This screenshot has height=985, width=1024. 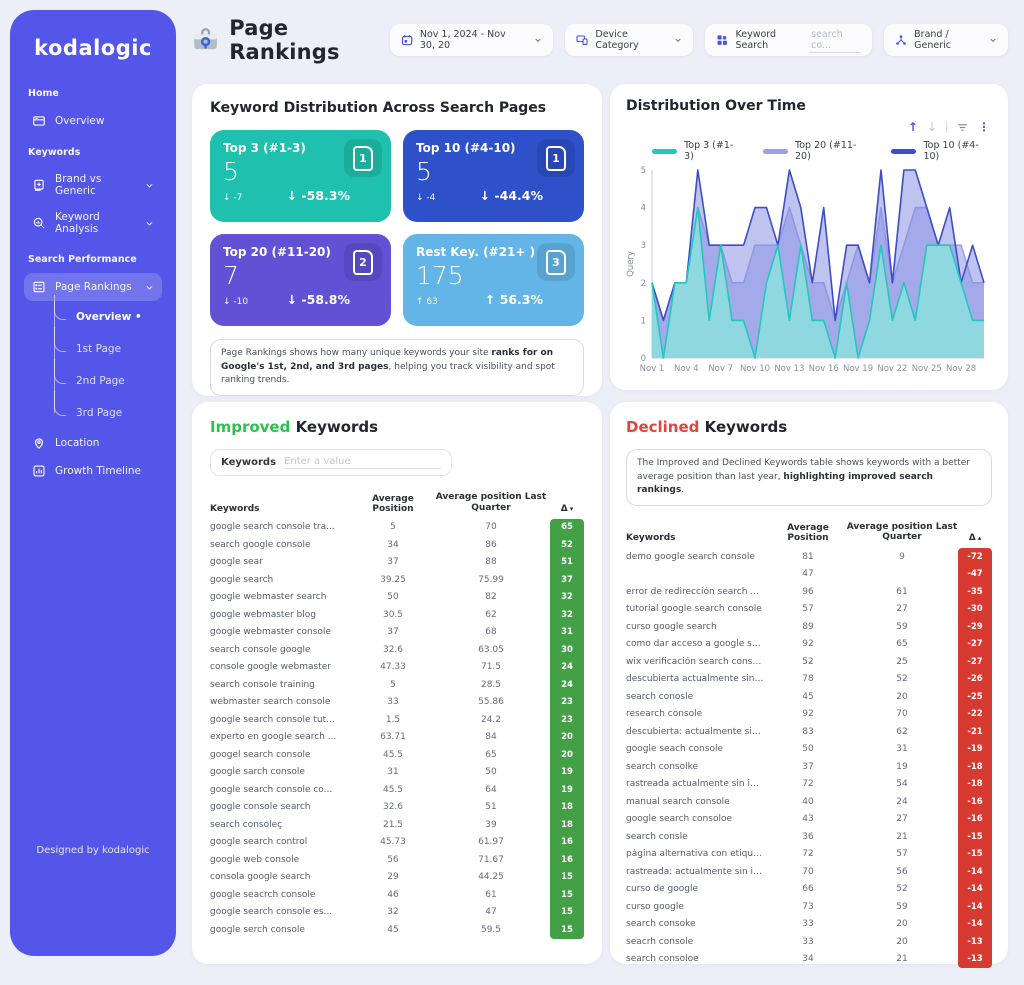 What do you see at coordinates (902, 836) in the screenshot?
I see `cell-last-quarter: 21` at bounding box center [902, 836].